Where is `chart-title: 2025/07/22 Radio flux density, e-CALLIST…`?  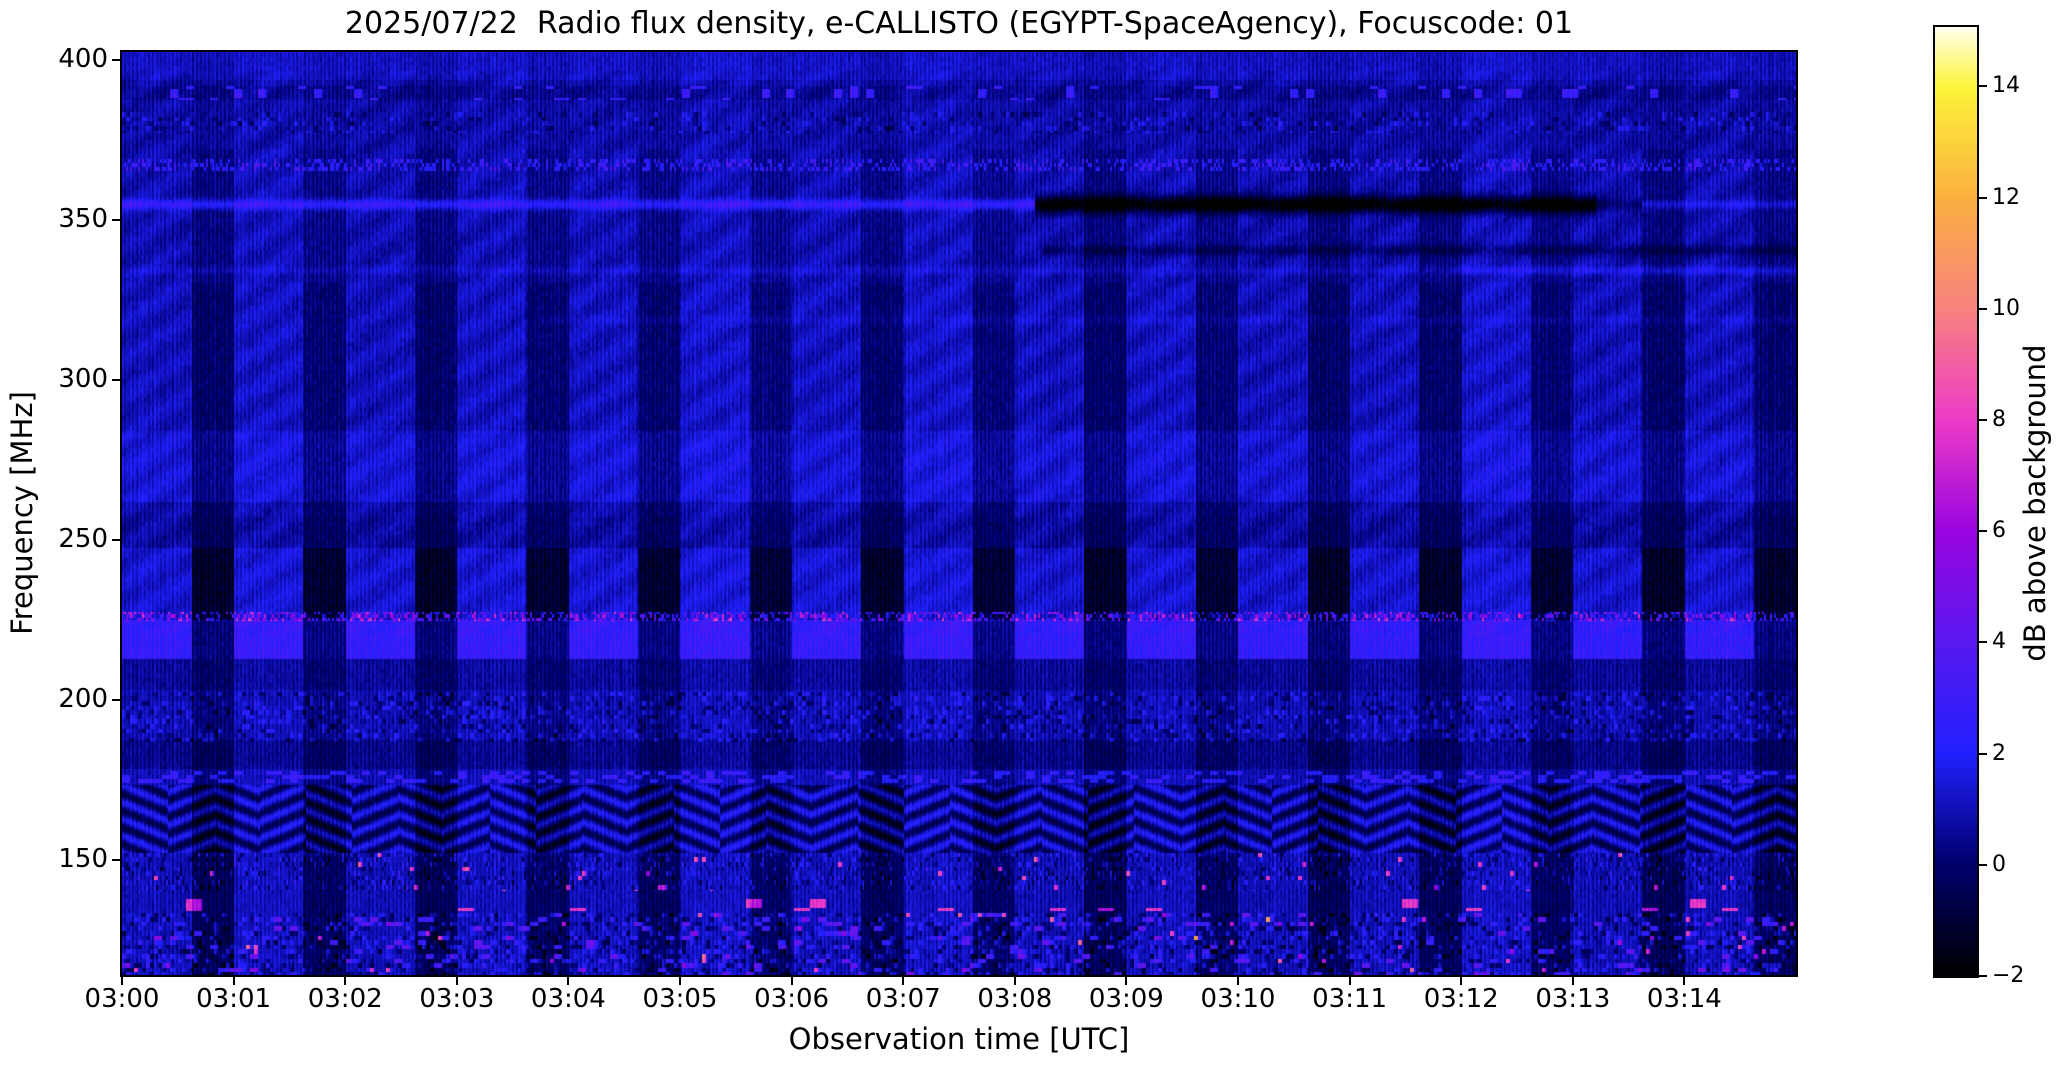
chart-title: 2025/07/22 Radio flux density, e-CALLIST… is located at coordinates (959, 23).